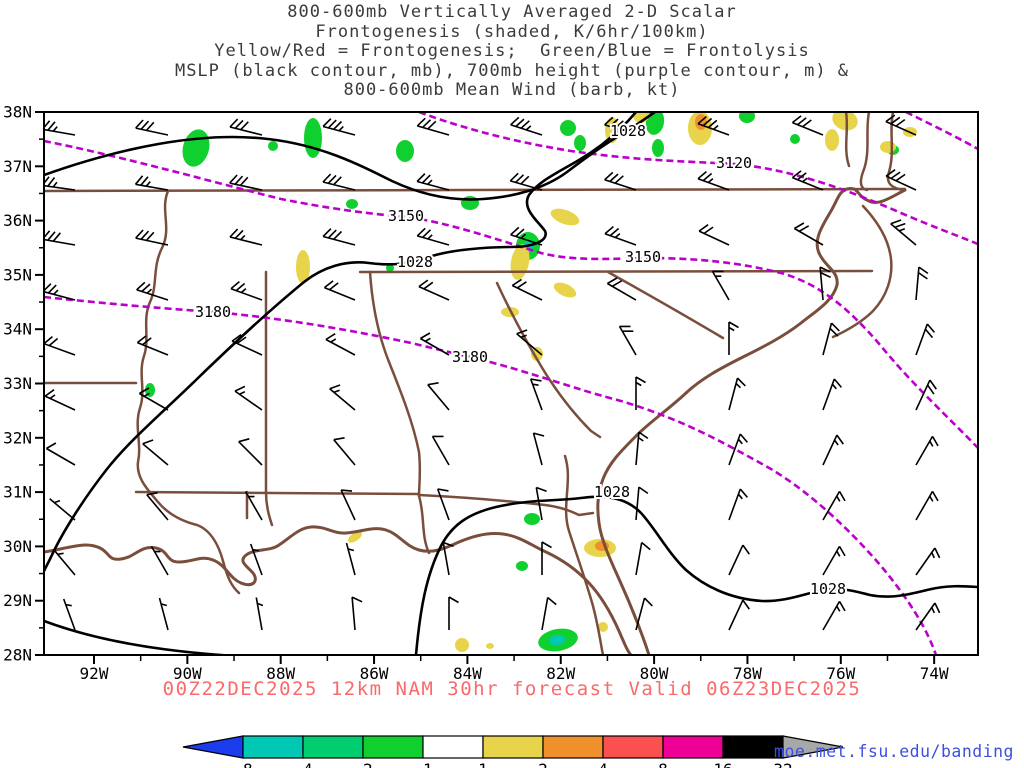 The height and width of the screenshot is (768, 1024). Describe the element at coordinates (603, 764) in the screenshot. I see `colorbar-tick-label: 4` at that location.